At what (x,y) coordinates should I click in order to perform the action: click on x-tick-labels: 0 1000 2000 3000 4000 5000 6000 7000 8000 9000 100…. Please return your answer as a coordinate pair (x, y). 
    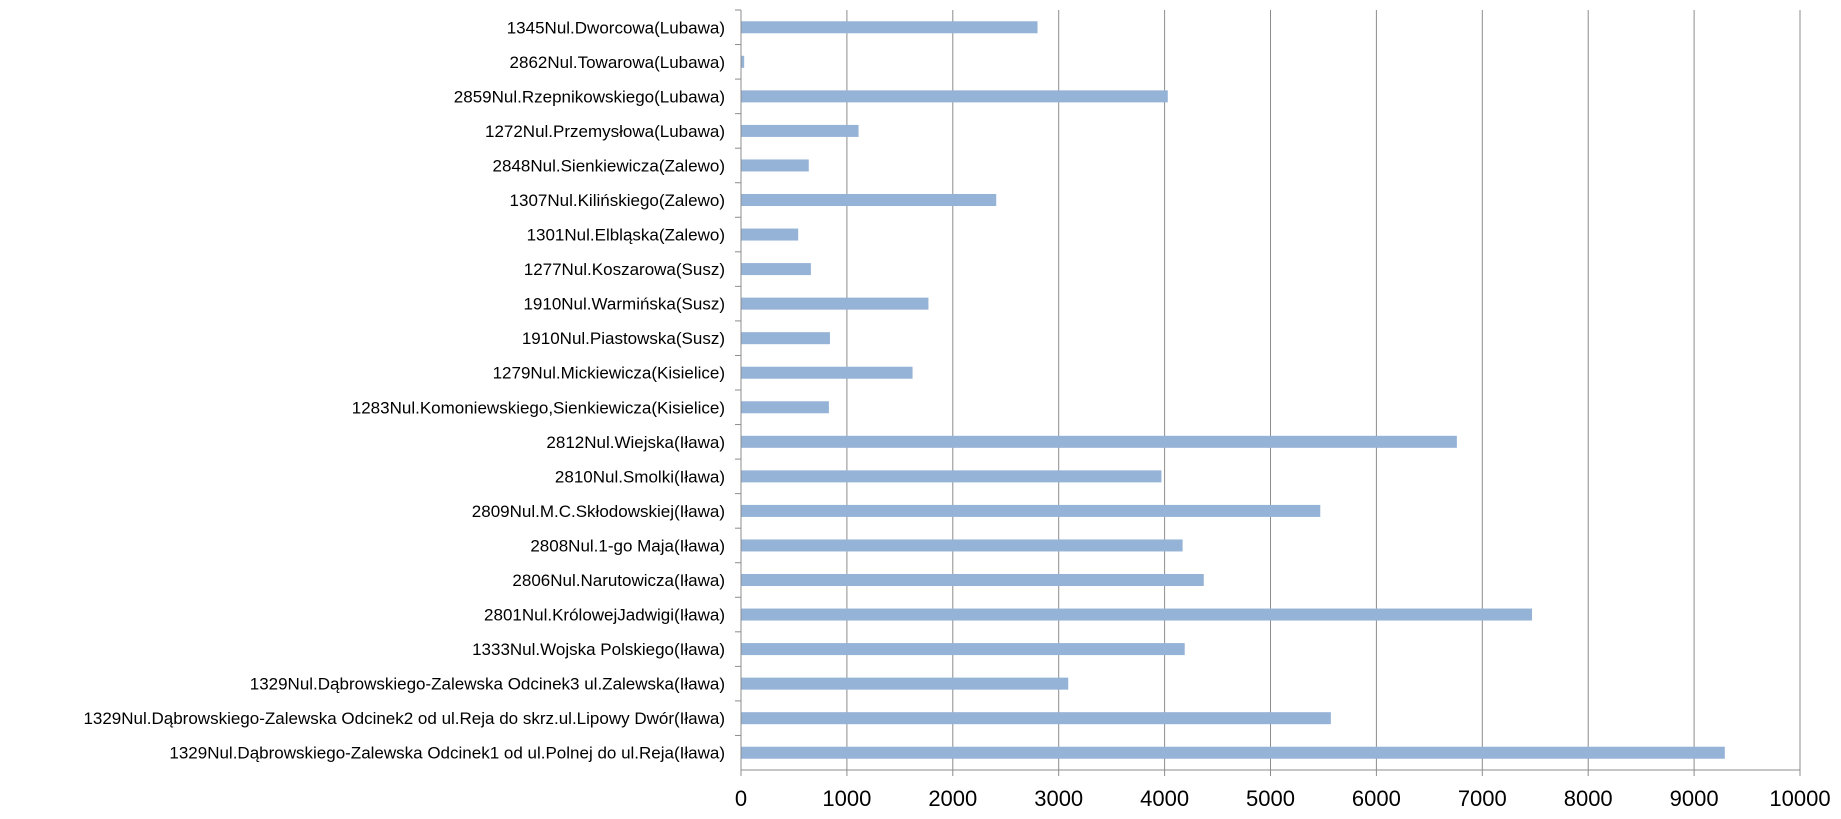
    Looking at the image, I should click on (1283, 798).